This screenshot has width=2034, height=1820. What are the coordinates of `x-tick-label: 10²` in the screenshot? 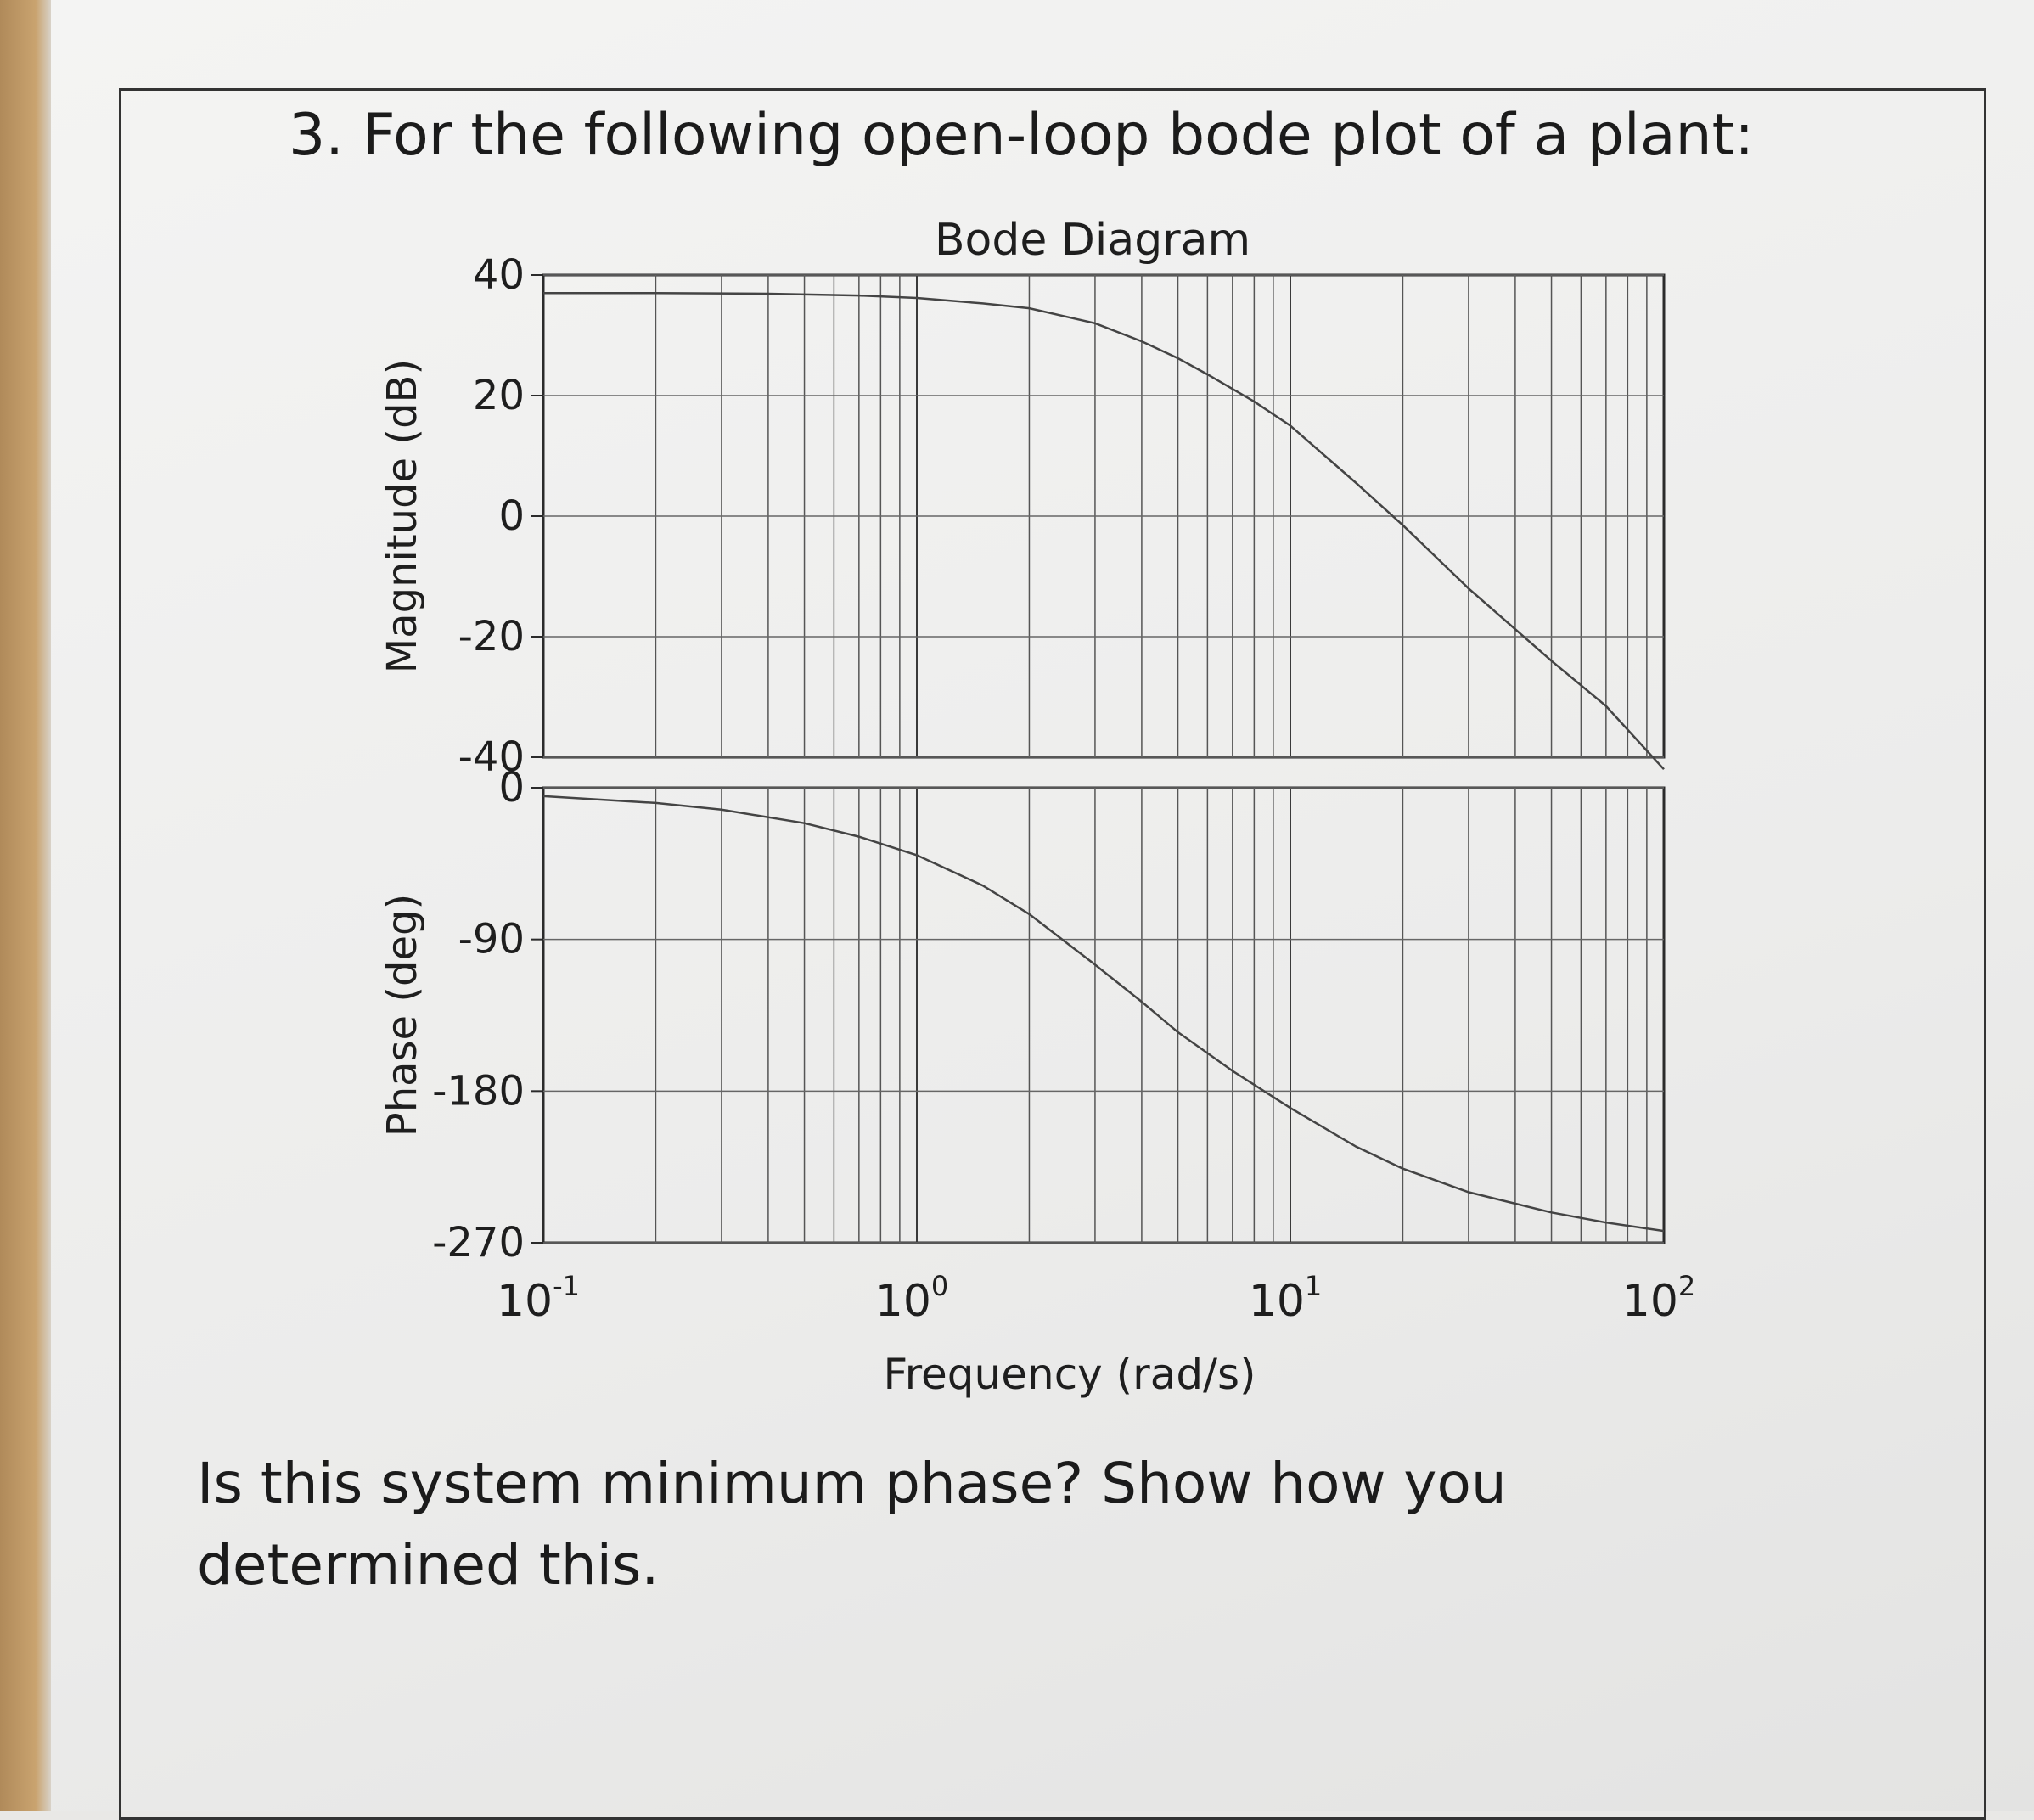 It's located at (1659, 1298).